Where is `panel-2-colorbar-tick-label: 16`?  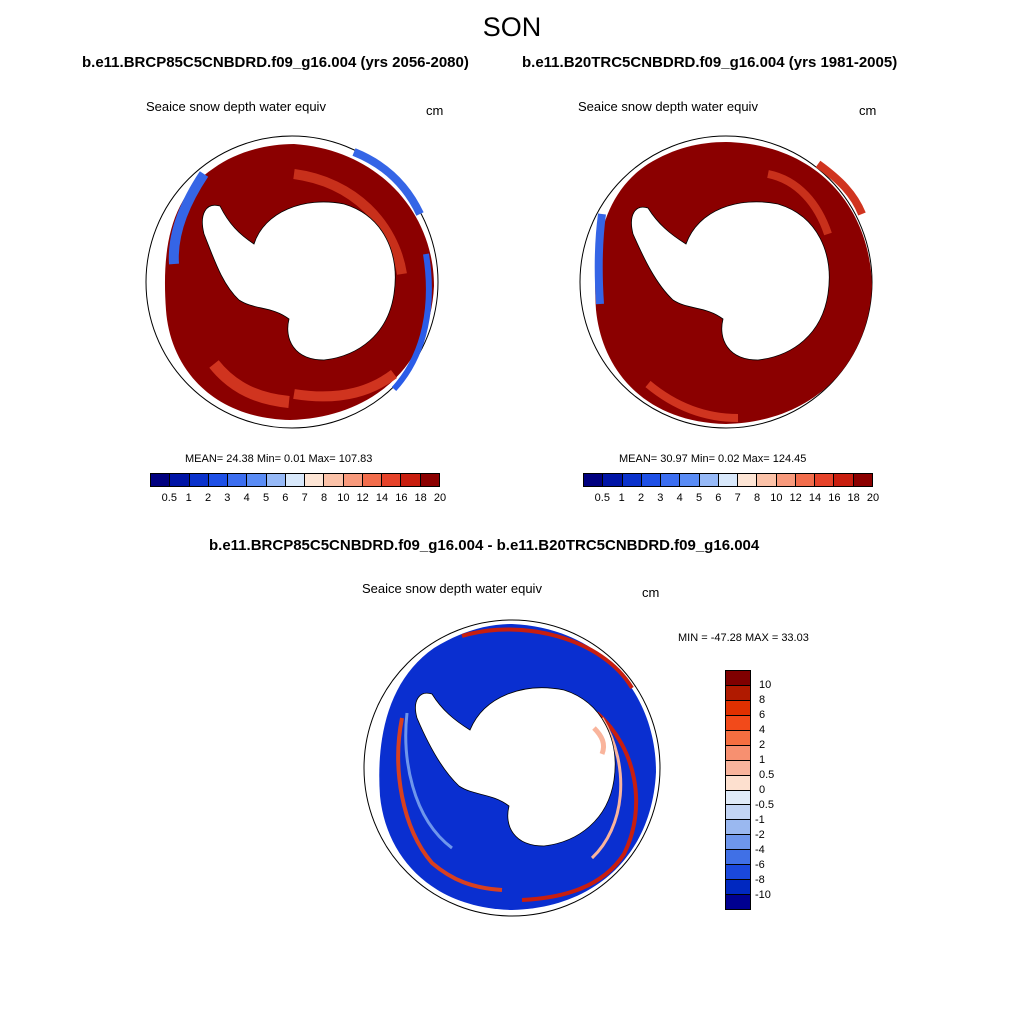
panel-2-colorbar-tick-label: 16 is located at coordinates (834, 498).